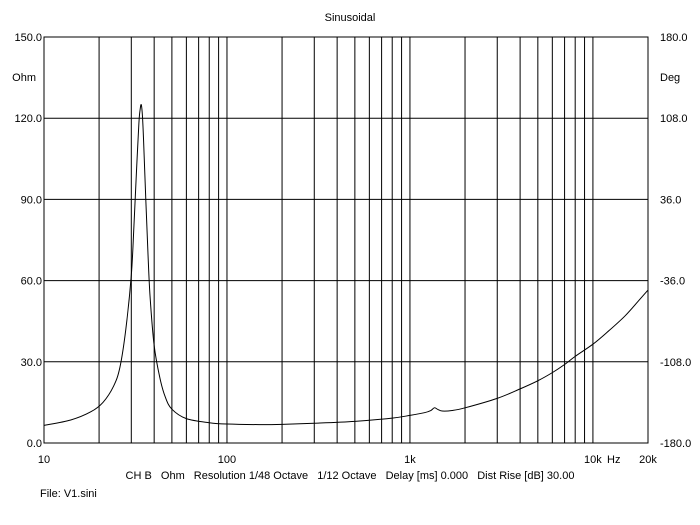 The width and height of the screenshot is (700, 525). Describe the element at coordinates (526, 476) in the screenshot. I see `dist-rise-label: Dist Rise [dB] 30.00` at that location.